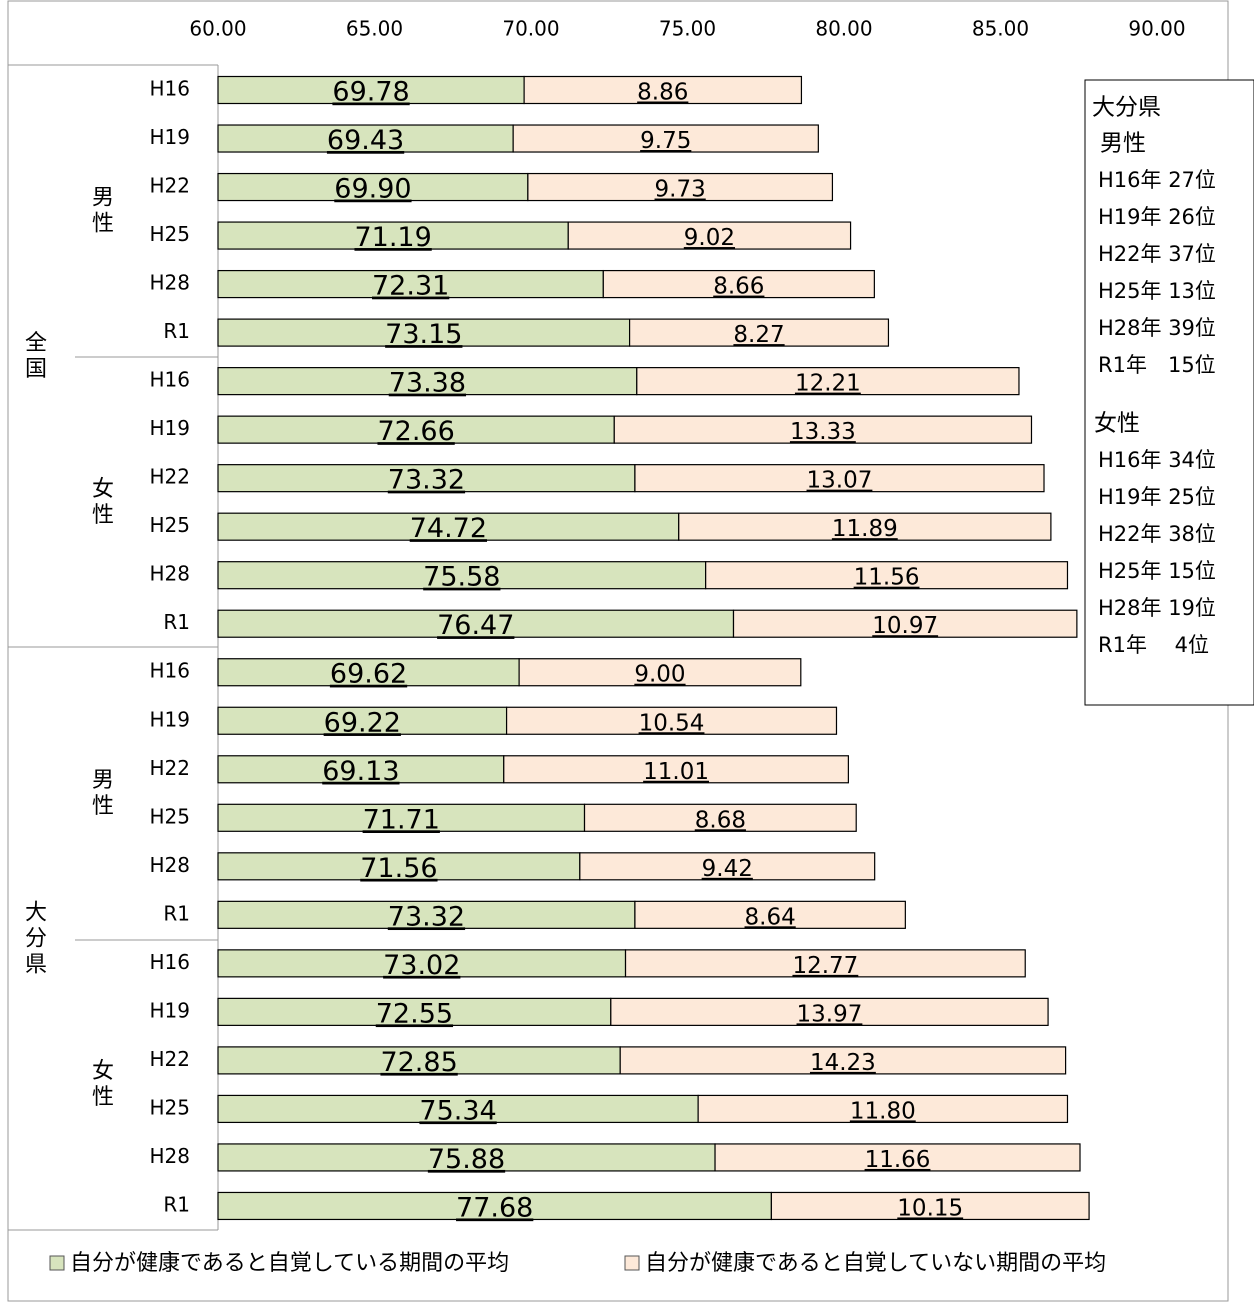 Image resolution: width=1254 pixels, height=1305 pixels. What do you see at coordinates (1000, 29) in the screenshot?
I see `x-tick-label: 85.00` at bounding box center [1000, 29].